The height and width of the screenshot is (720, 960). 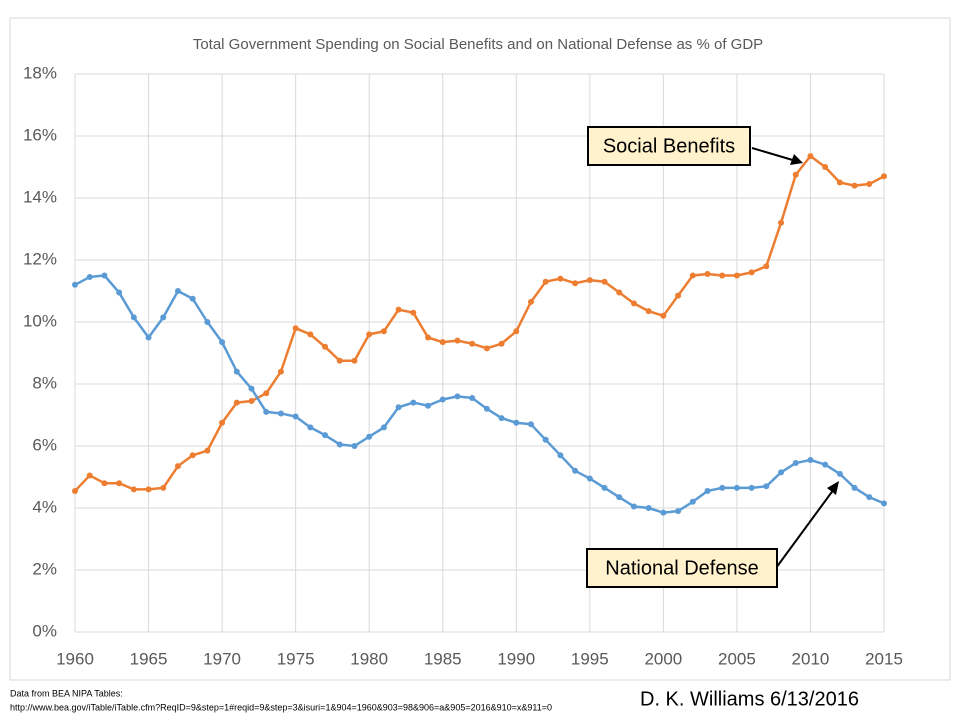 What do you see at coordinates (40, 72) in the screenshot?
I see `y-tick-label: 18%` at bounding box center [40, 72].